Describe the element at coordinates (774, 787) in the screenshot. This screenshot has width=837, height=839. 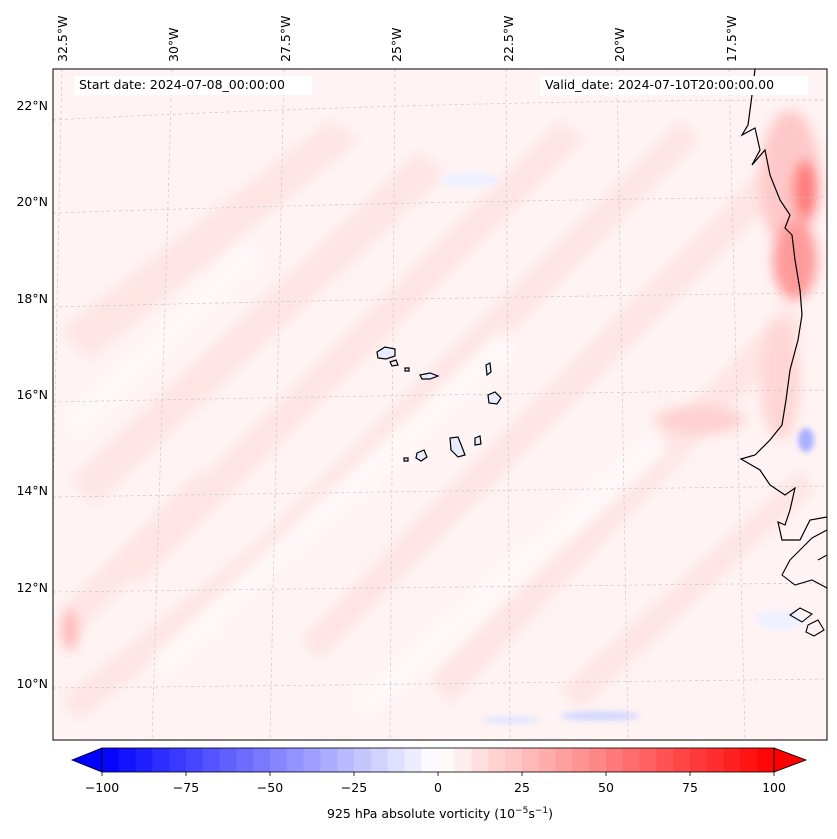
I see `colorbar-tick-label: 100` at that location.